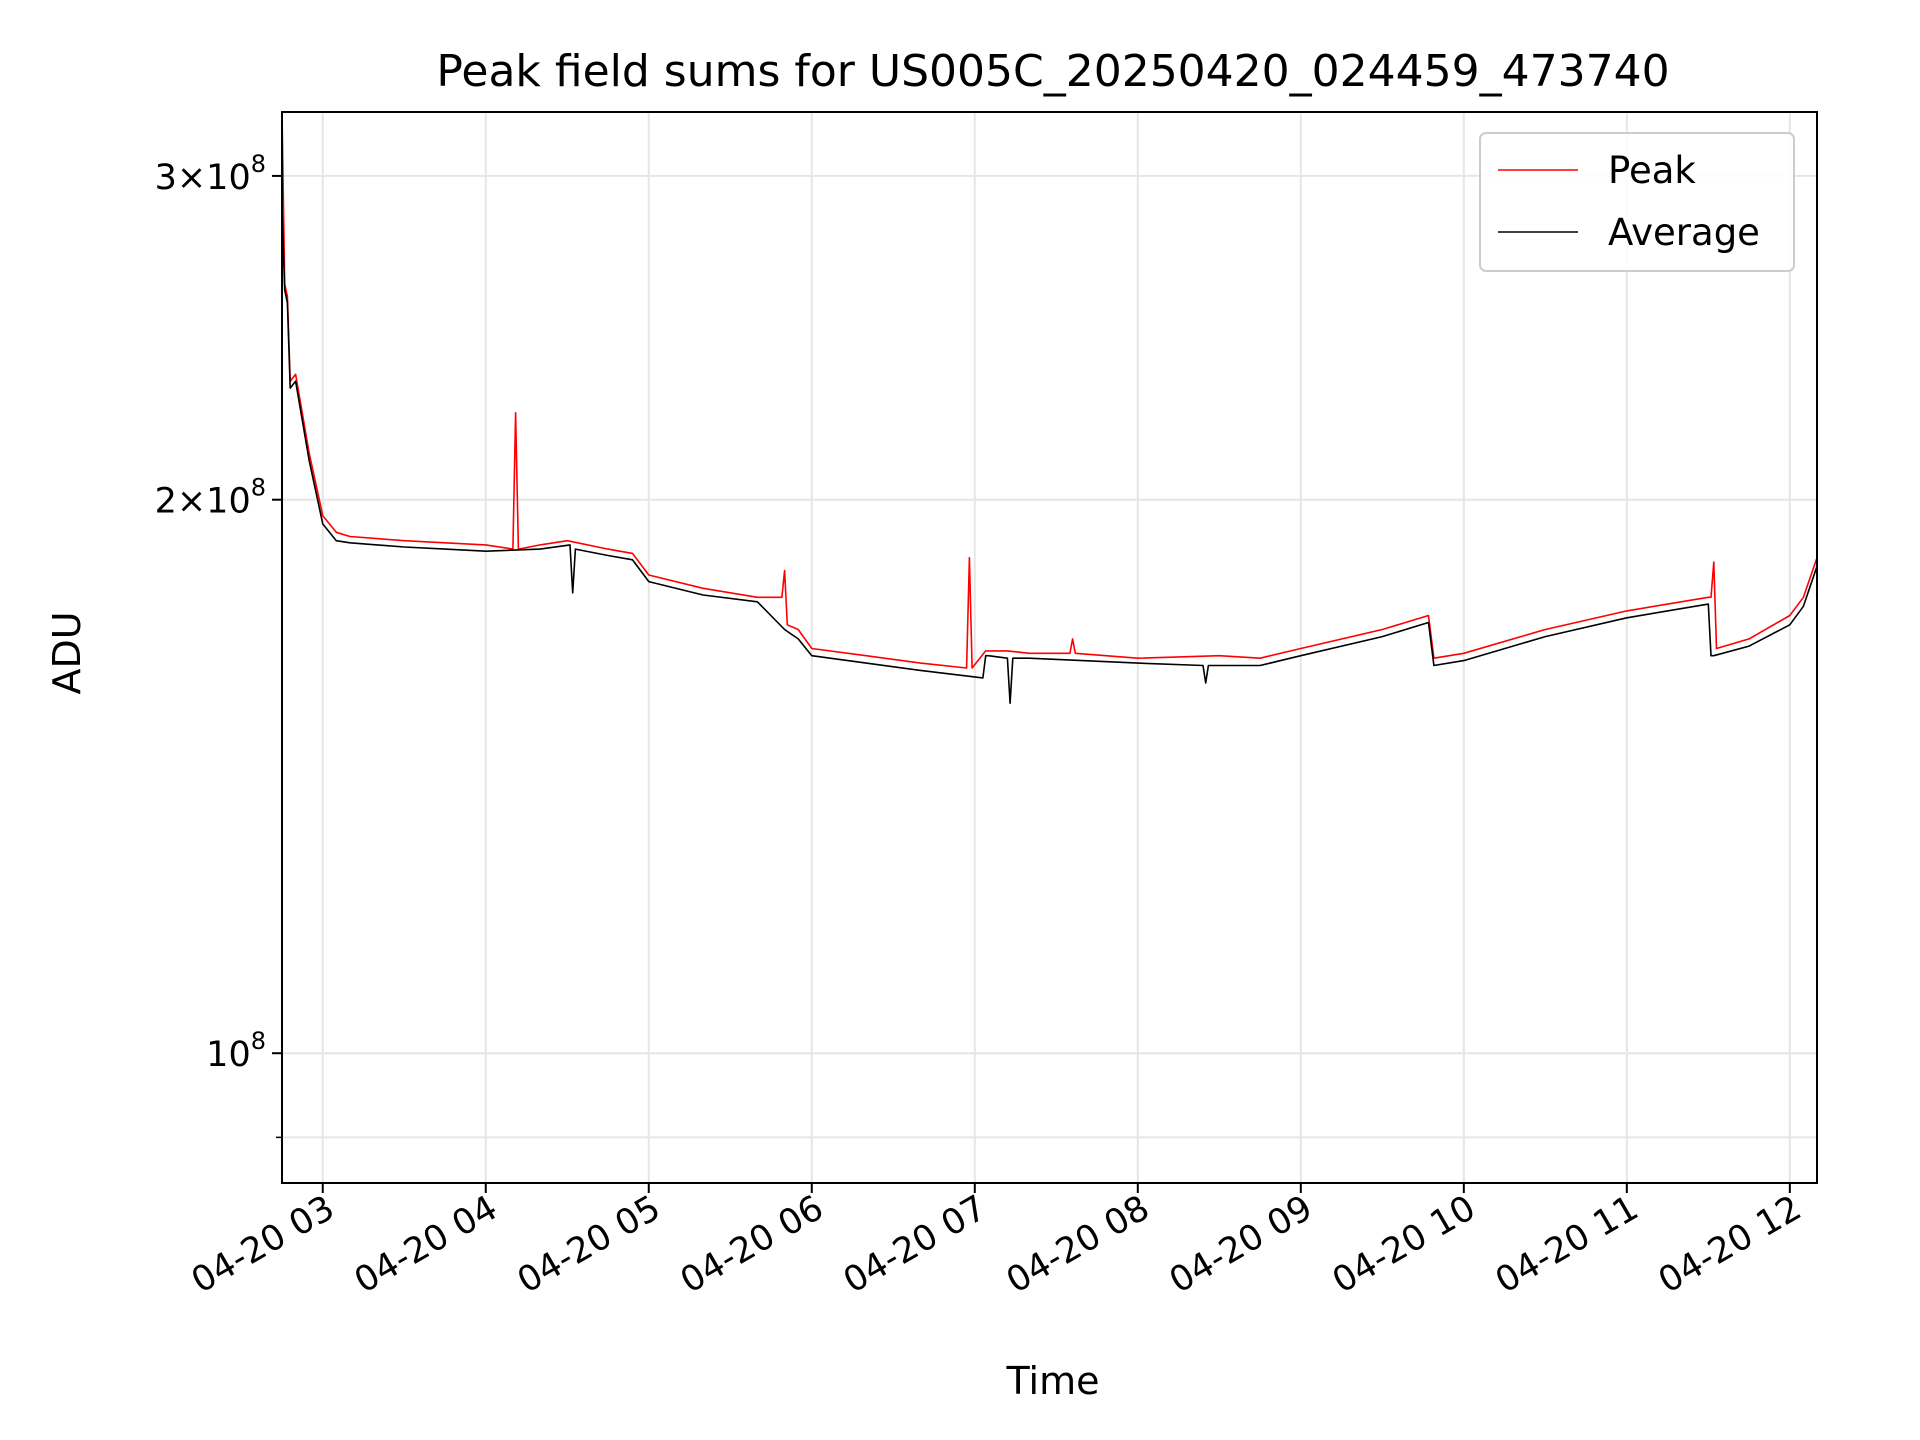 The image size is (1920, 1440). What do you see at coordinates (1652, 170) in the screenshot?
I see `legend-label-peak: Peak` at bounding box center [1652, 170].